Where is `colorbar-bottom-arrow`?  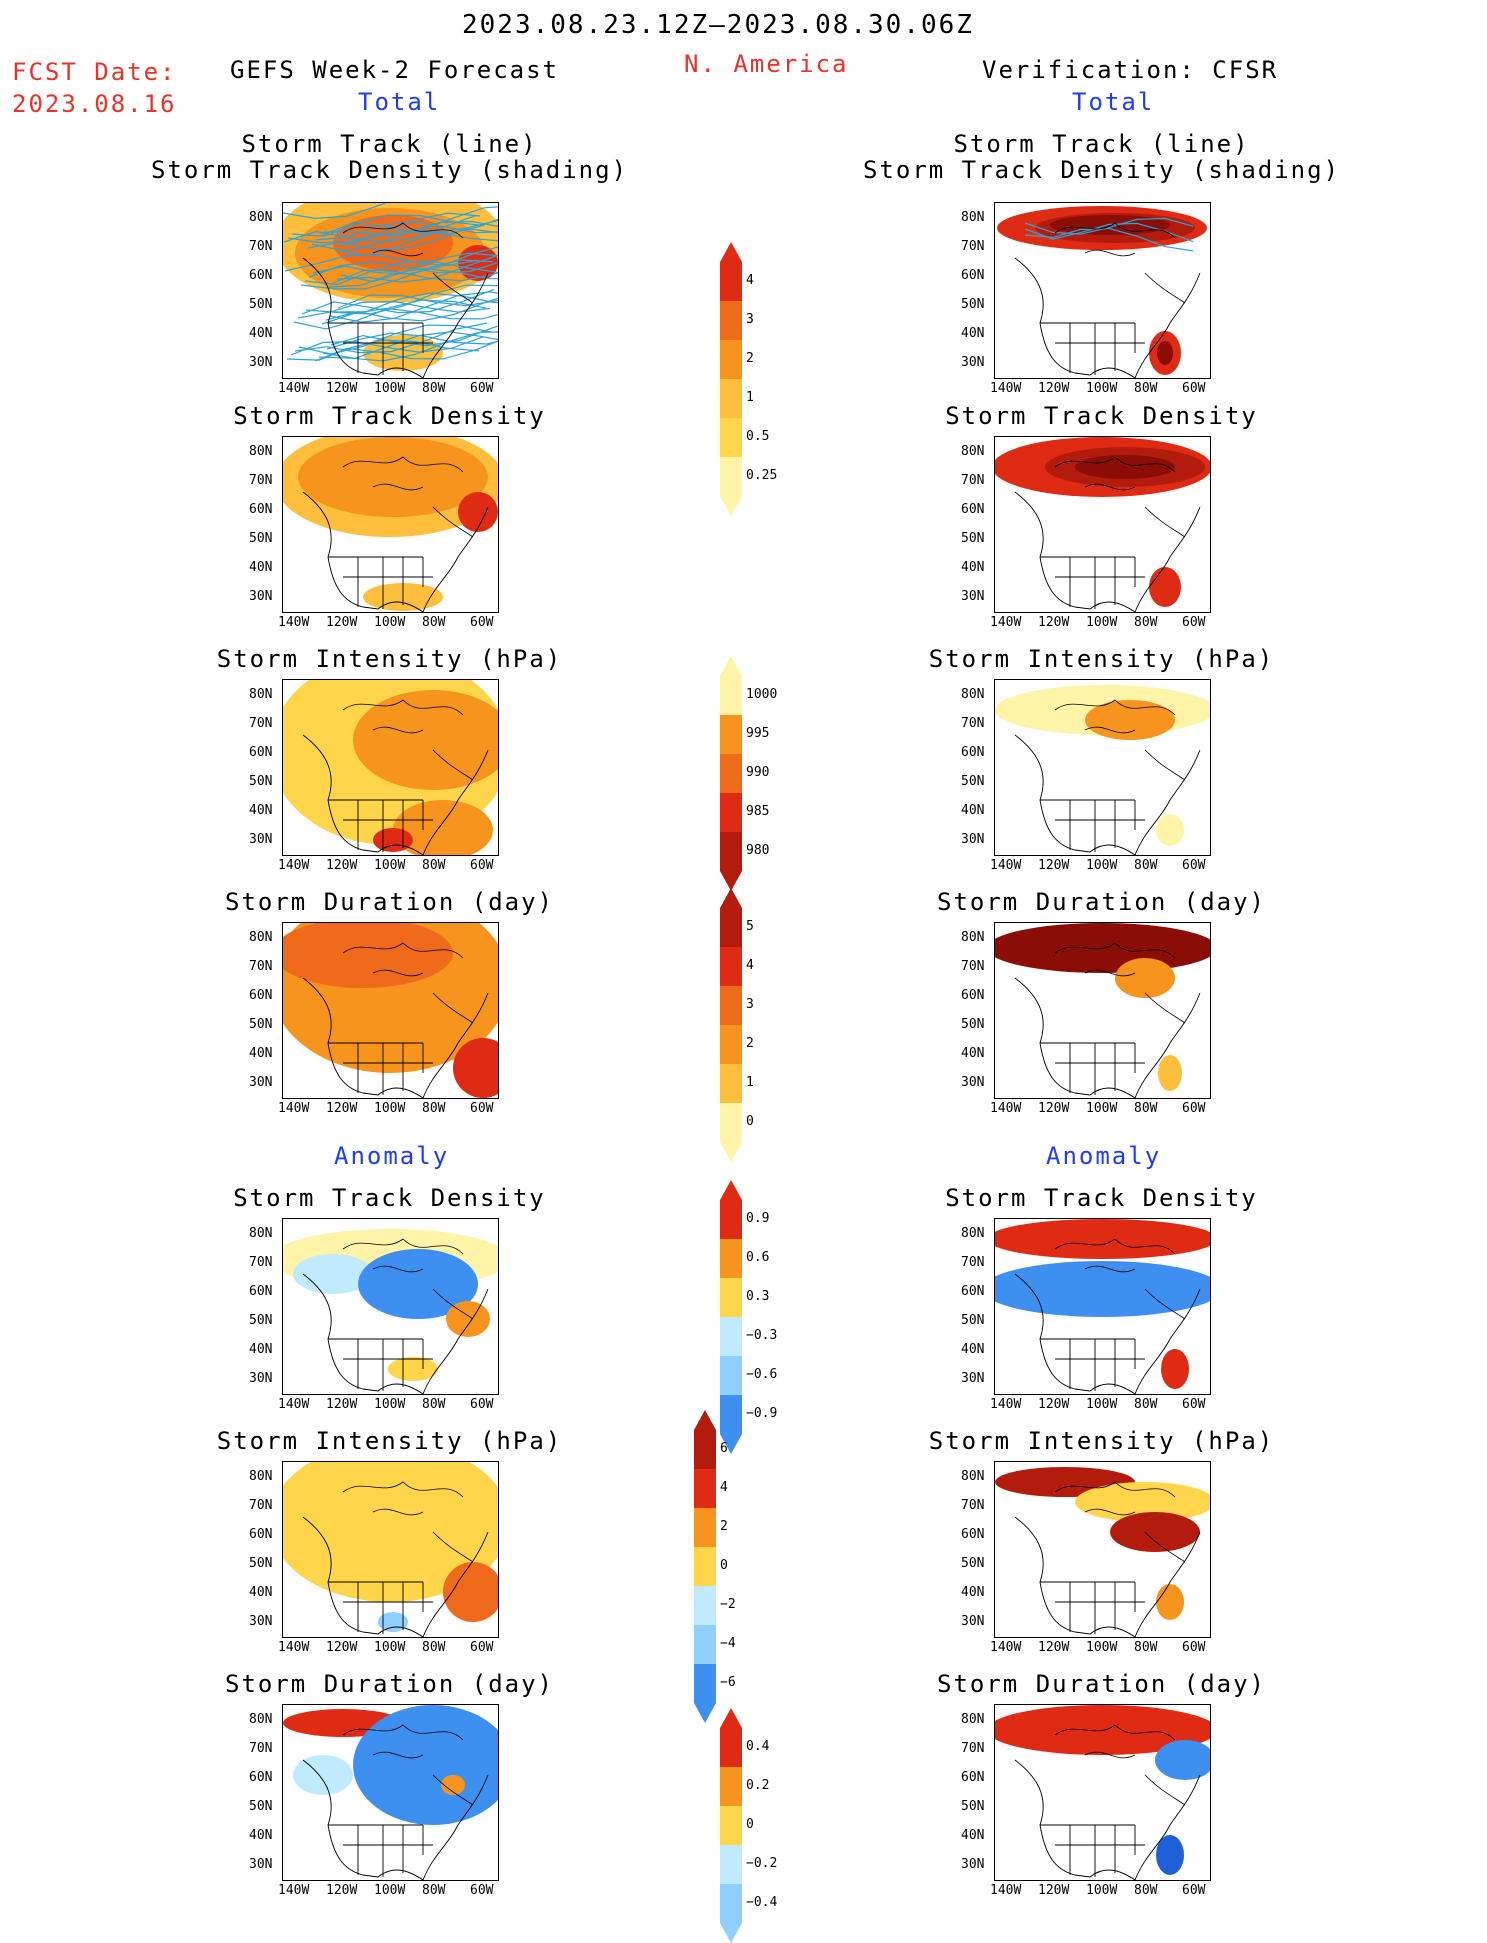
colorbar-bottom-arrow is located at coordinates (731, 1933).